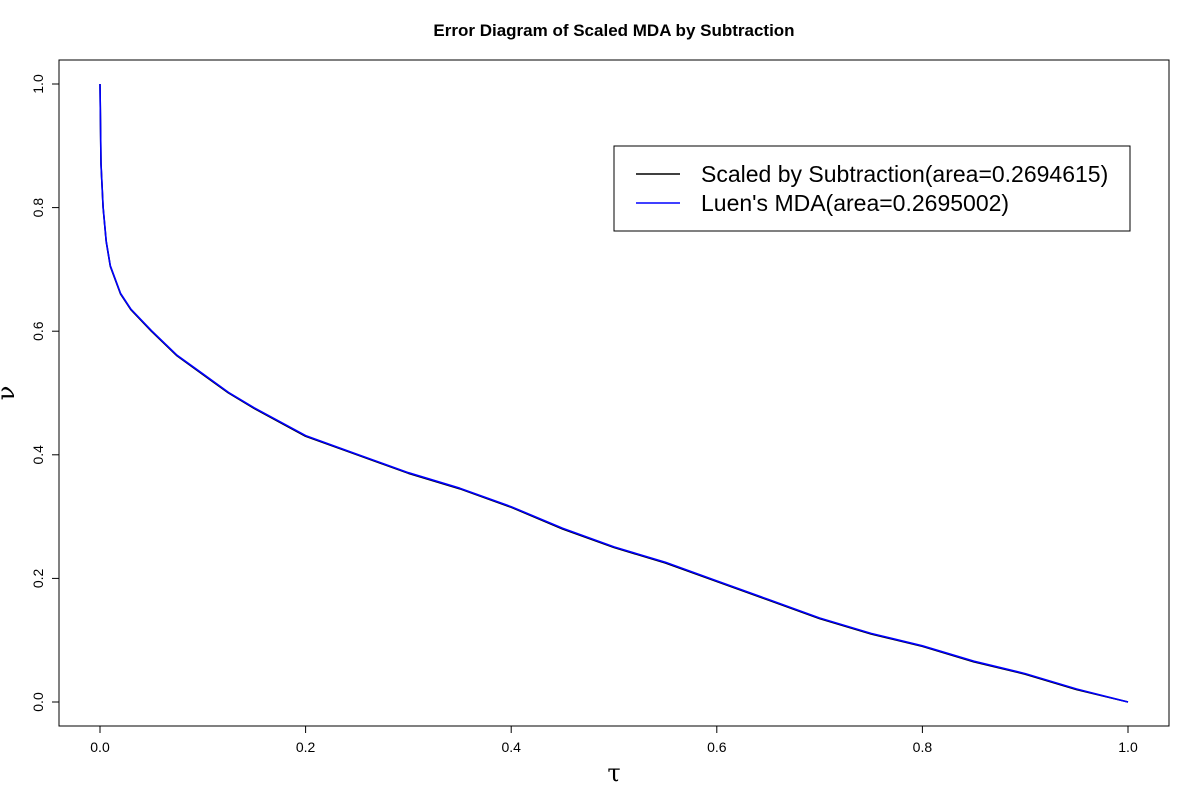  Describe the element at coordinates (38, 84) in the screenshot. I see `y-tick-label: 1.0` at that location.